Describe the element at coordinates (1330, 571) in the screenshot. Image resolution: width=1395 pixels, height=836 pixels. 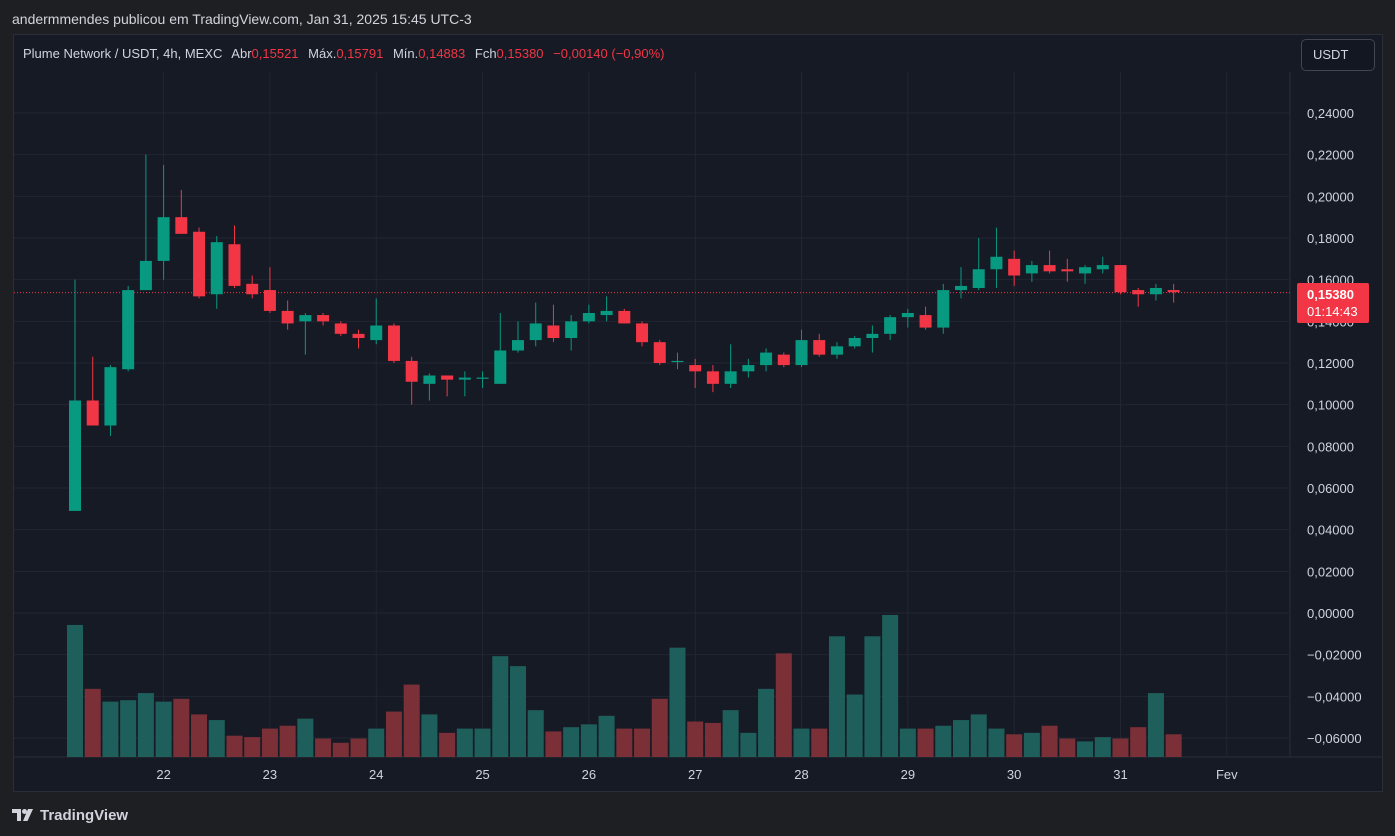
I see `y-tick-label: 0,02000` at that location.